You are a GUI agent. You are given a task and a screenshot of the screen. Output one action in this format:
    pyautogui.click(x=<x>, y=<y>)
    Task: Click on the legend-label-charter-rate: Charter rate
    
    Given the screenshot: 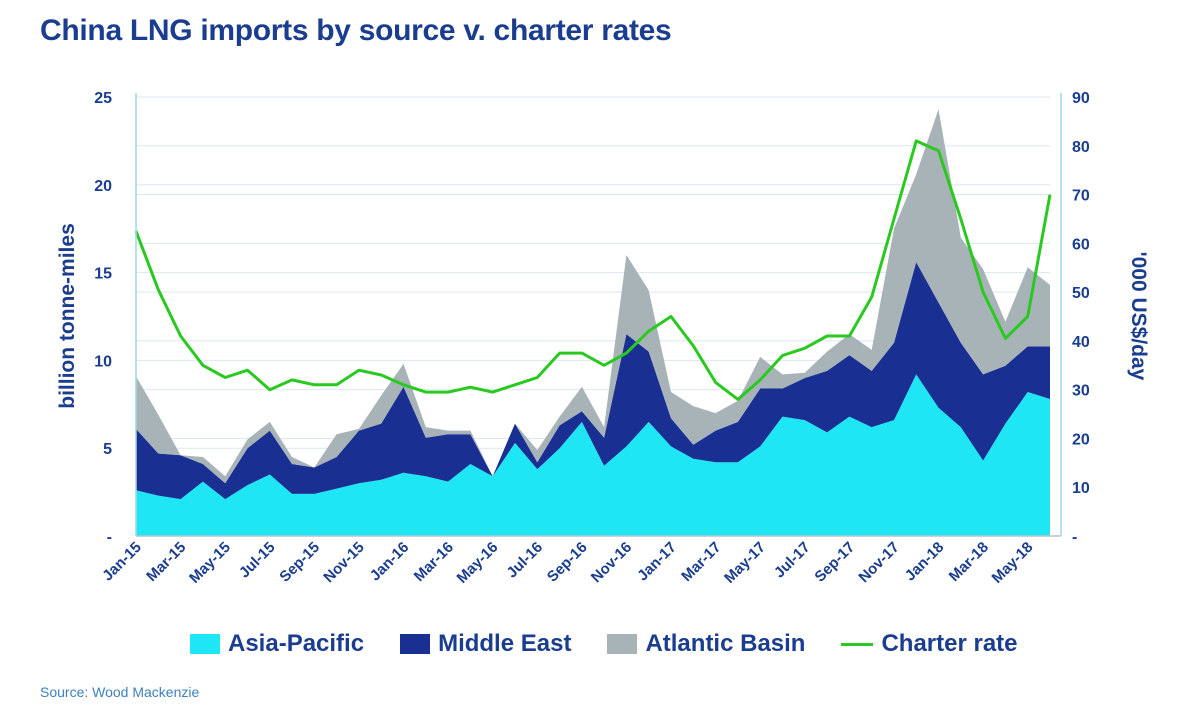 What is the action you would take?
    pyautogui.click(x=949, y=643)
    